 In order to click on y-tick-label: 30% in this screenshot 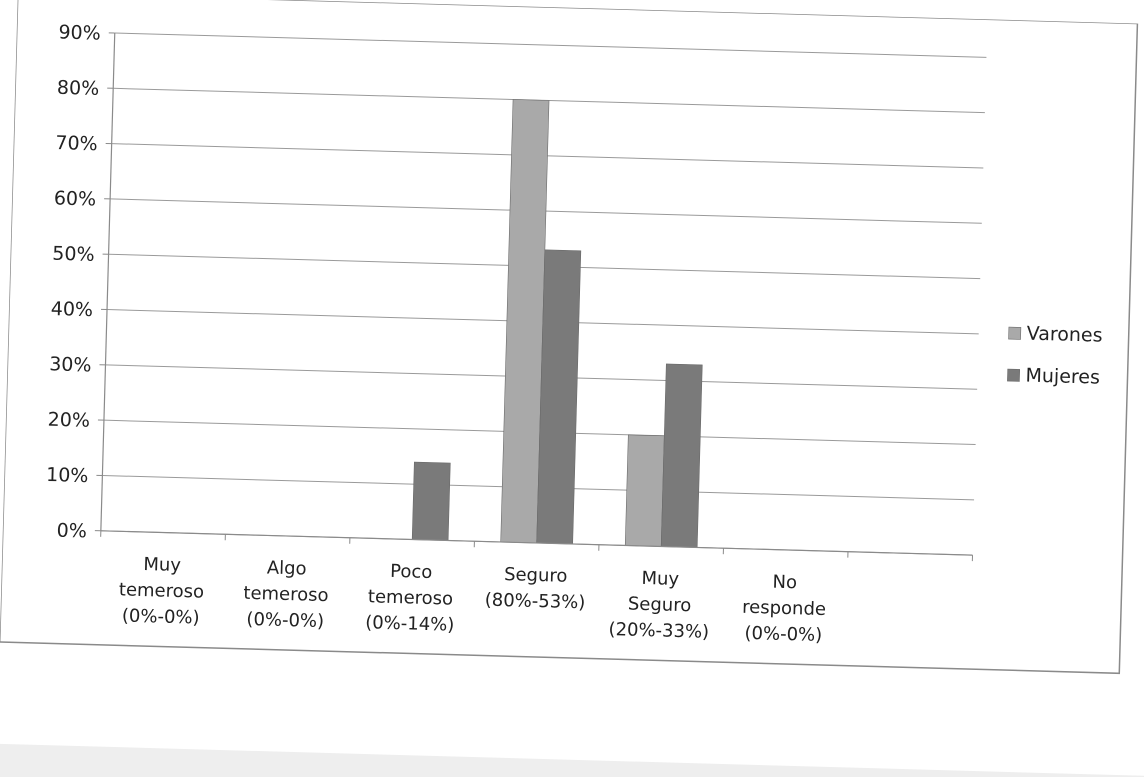, I will do `click(70, 364)`.